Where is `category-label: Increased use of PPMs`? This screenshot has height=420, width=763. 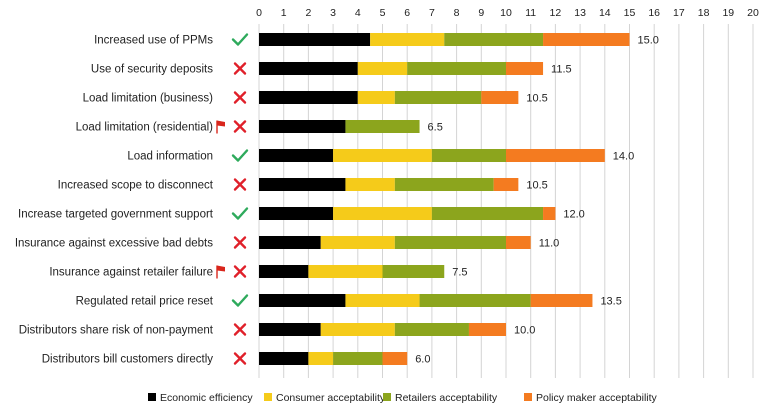 category-label: Increased use of PPMs is located at coordinates (153, 41).